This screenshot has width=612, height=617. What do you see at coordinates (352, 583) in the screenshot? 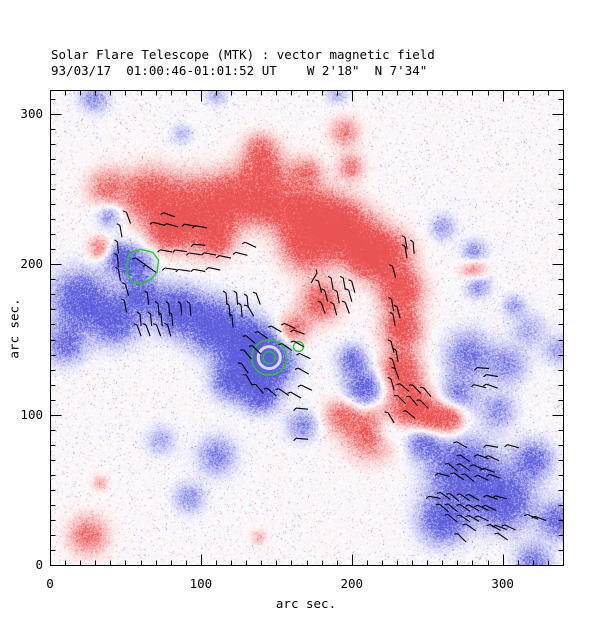
I see `x-tick-label: 200` at bounding box center [352, 583].